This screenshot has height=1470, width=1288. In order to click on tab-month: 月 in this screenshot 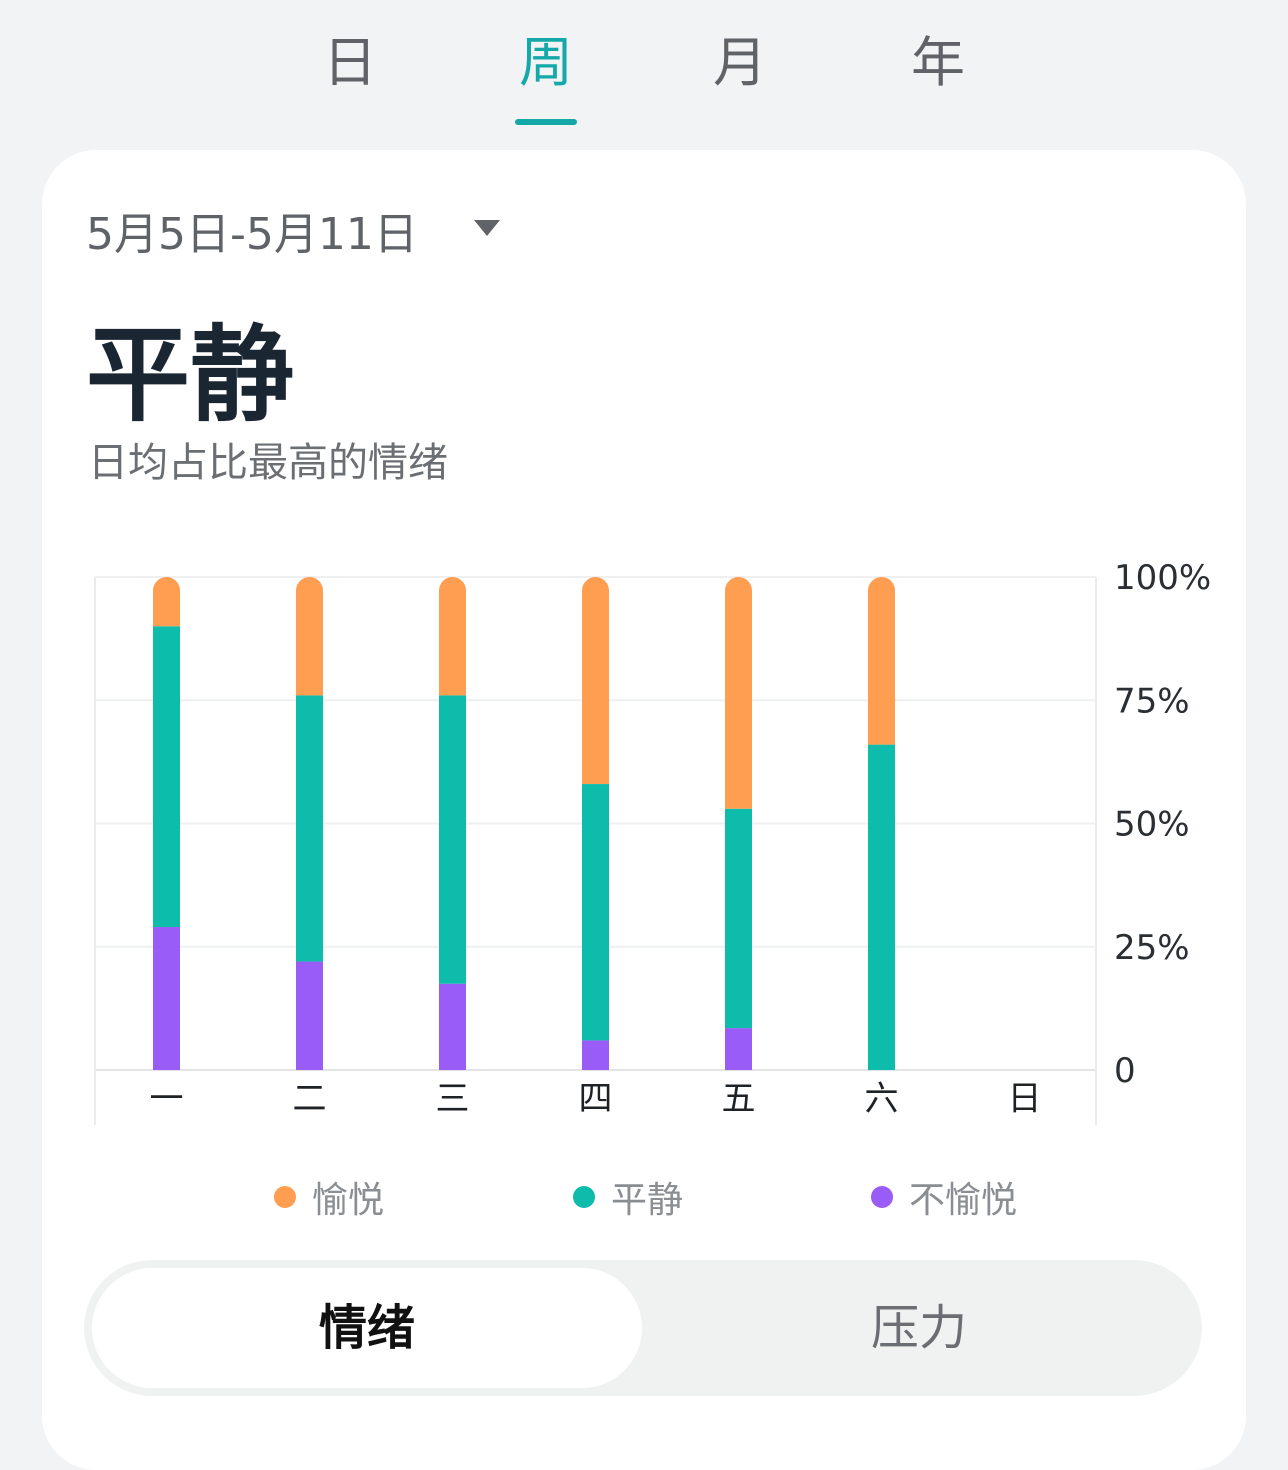, I will do `click(740, 62)`.